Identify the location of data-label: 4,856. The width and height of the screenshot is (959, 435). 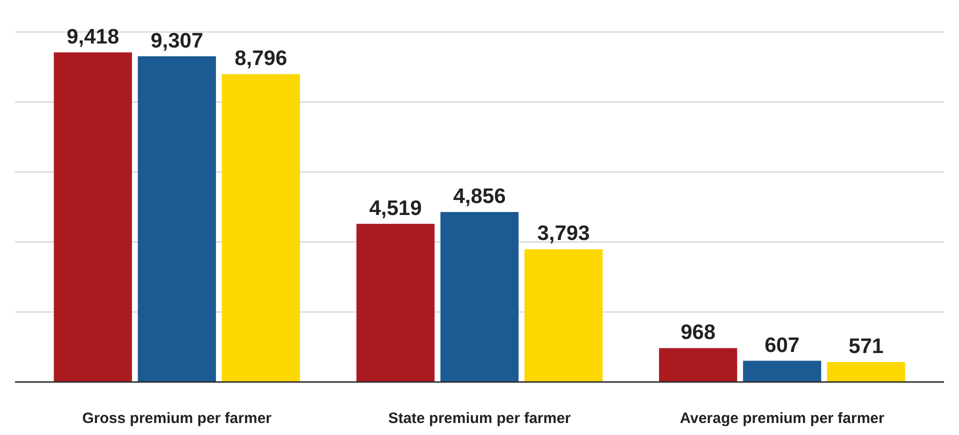
(479, 196).